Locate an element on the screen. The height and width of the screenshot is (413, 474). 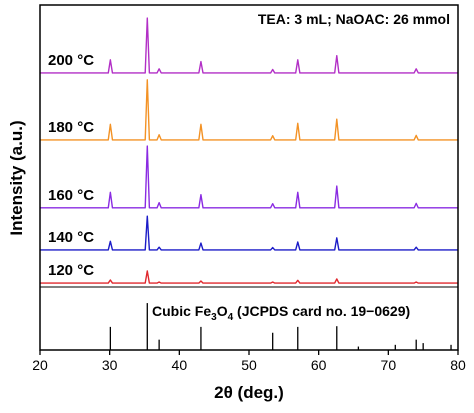
reference-label: Cubic Fe3O4 (JCPDS card no. 19−0629) is located at coordinates (281, 313).